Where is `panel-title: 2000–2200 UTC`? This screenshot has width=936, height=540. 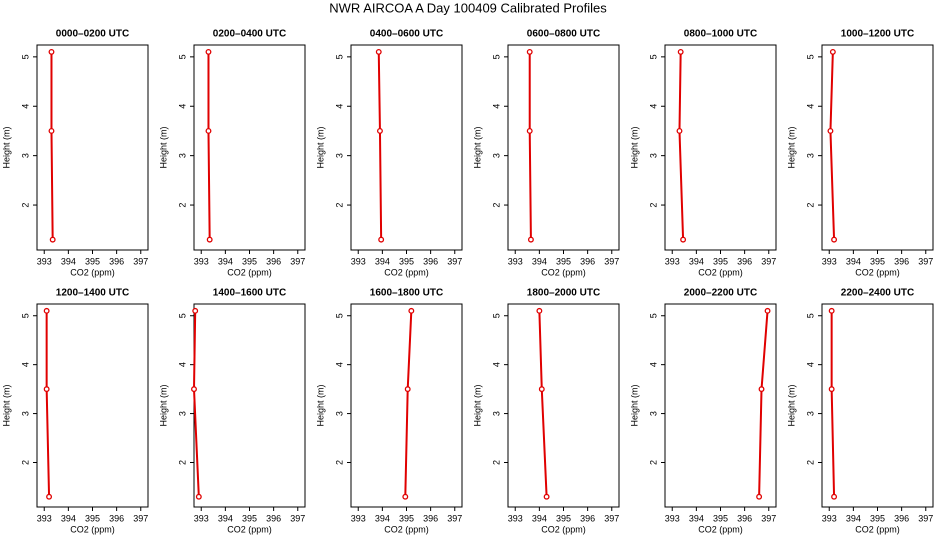
panel-title: 2000–2200 UTC is located at coordinates (720, 293).